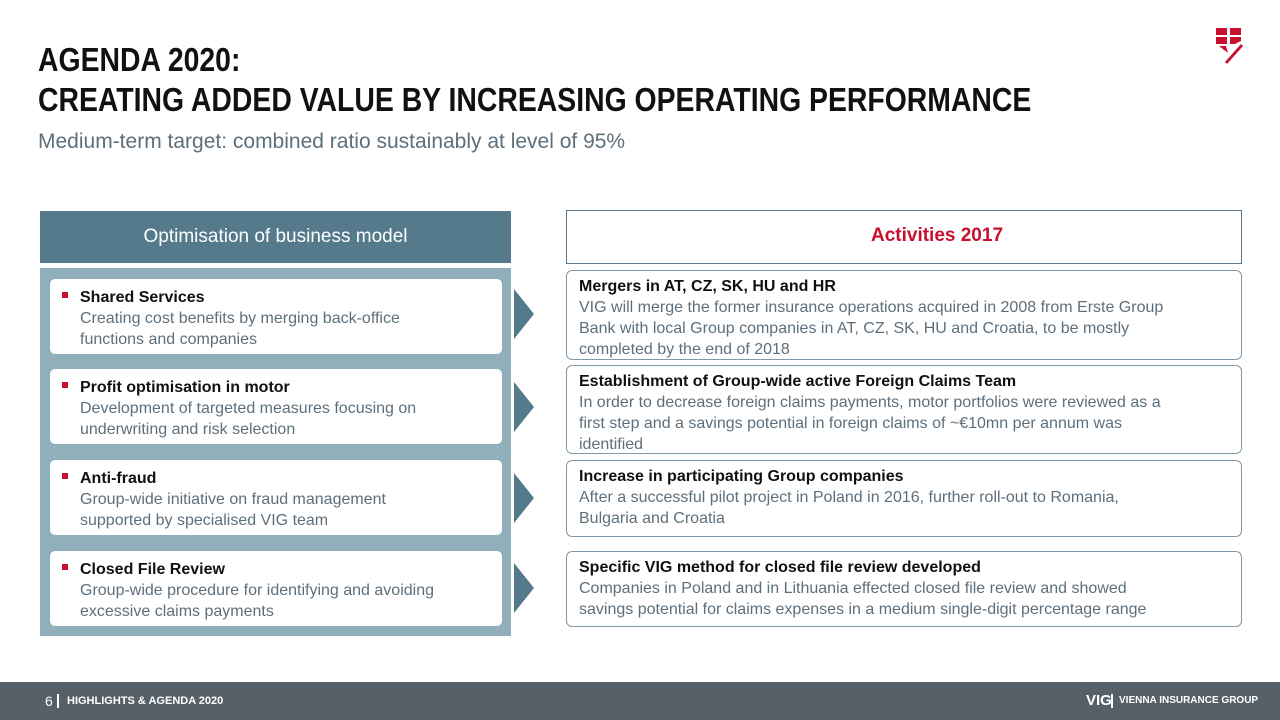 Image resolution: width=1280 pixels, height=720 pixels. What do you see at coordinates (49, 701) in the screenshot?
I see `page-number: 6` at bounding box center [49, 701].